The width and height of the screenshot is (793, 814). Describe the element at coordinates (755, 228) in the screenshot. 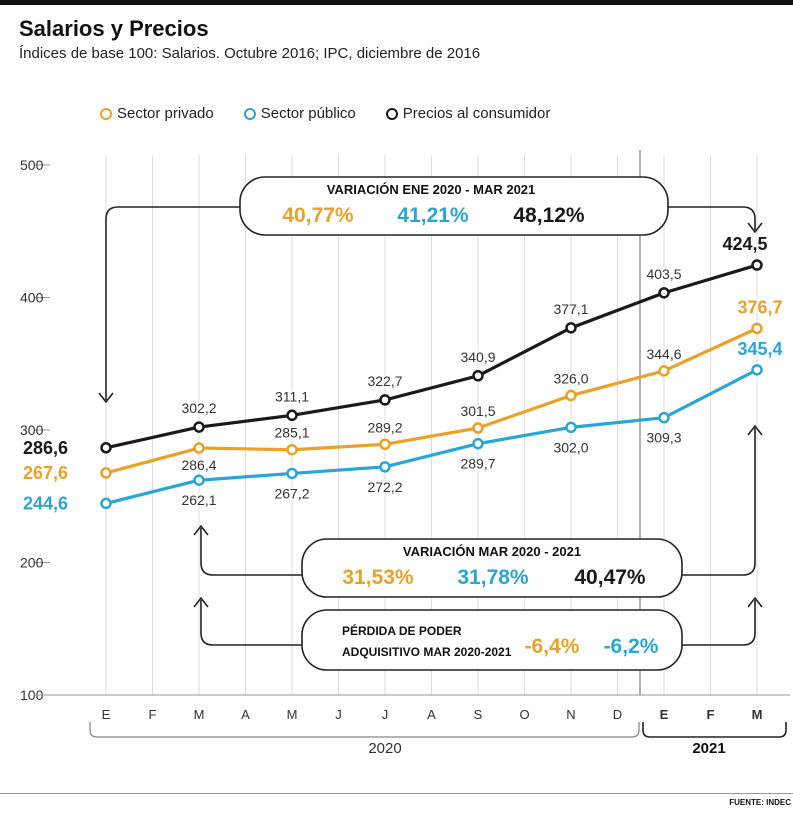

I see `arrowhead-down-right-icon` at that location.